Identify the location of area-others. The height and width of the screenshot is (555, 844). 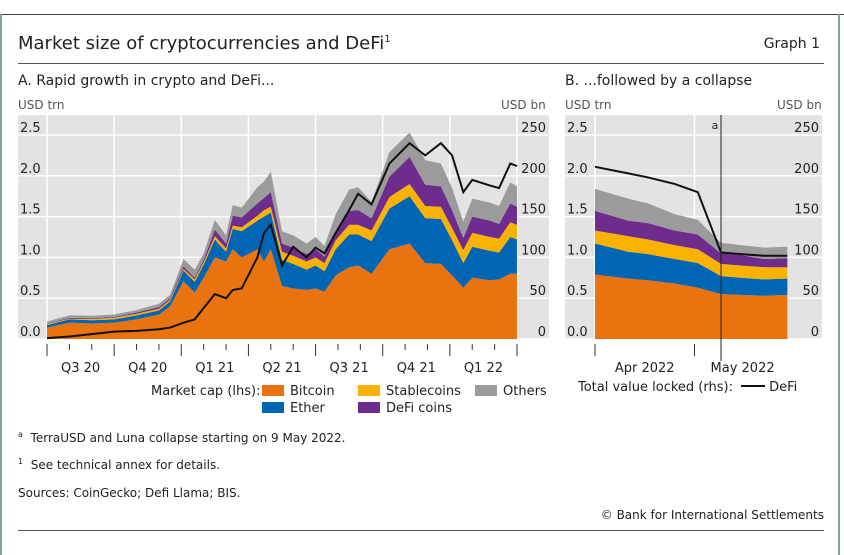
(691, 224).